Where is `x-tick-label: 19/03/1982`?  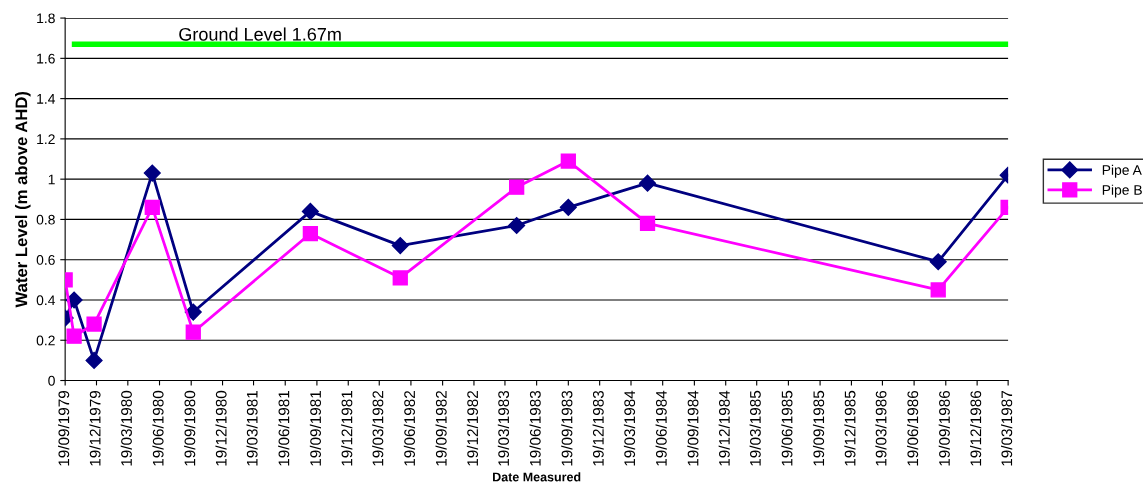 x-tick-label: 19/03/1982 is located at coordinates (378, 428).